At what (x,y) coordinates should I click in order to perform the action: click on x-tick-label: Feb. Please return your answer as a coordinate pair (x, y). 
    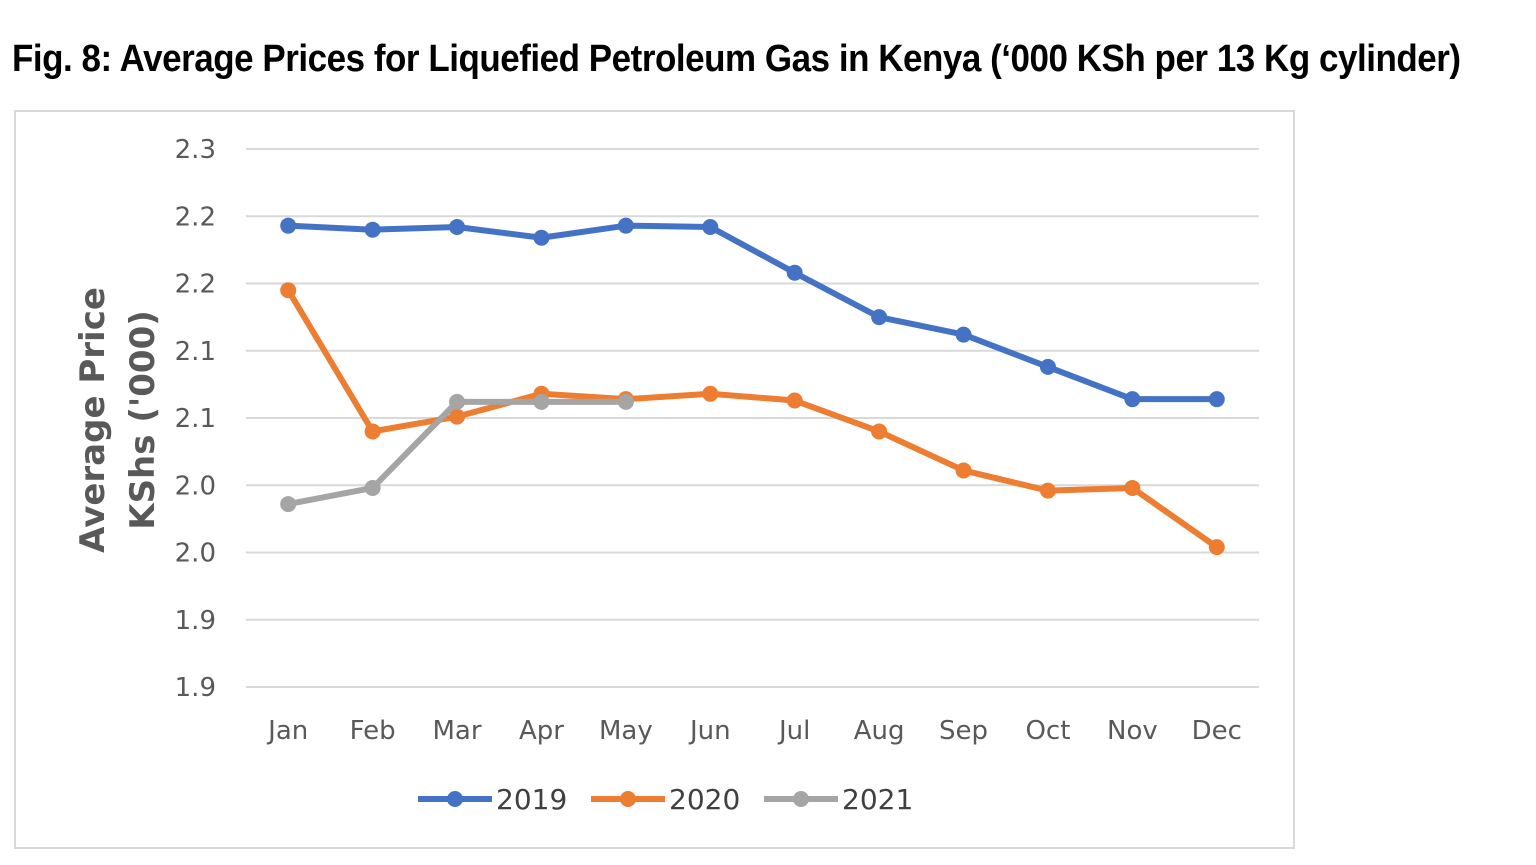
    Looking at the image, I should click on (373, 731).